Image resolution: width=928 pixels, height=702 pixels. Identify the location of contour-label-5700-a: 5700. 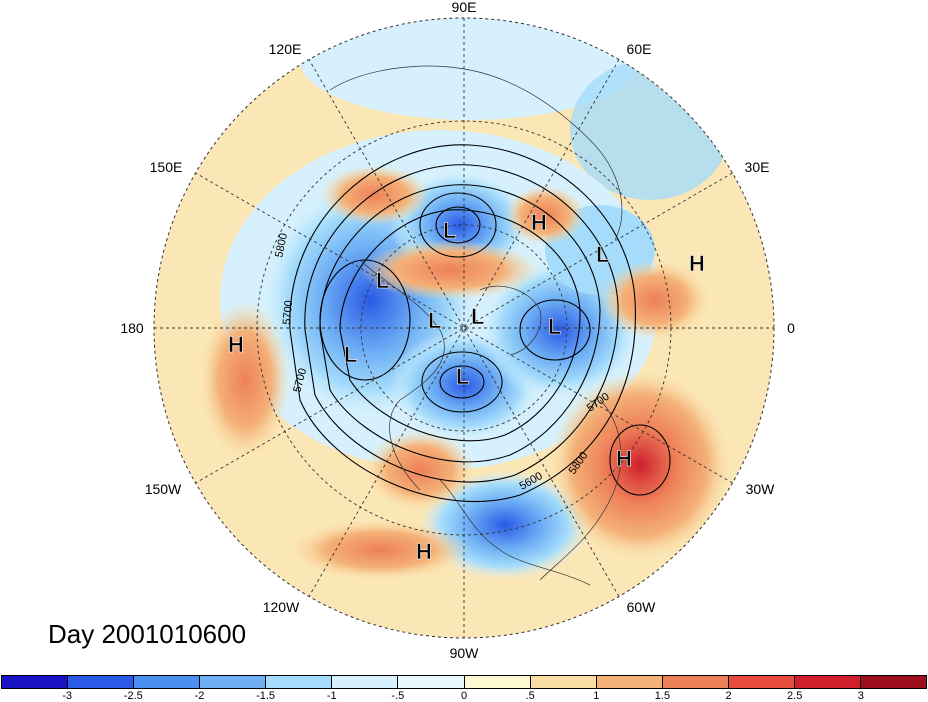
(288, 312).